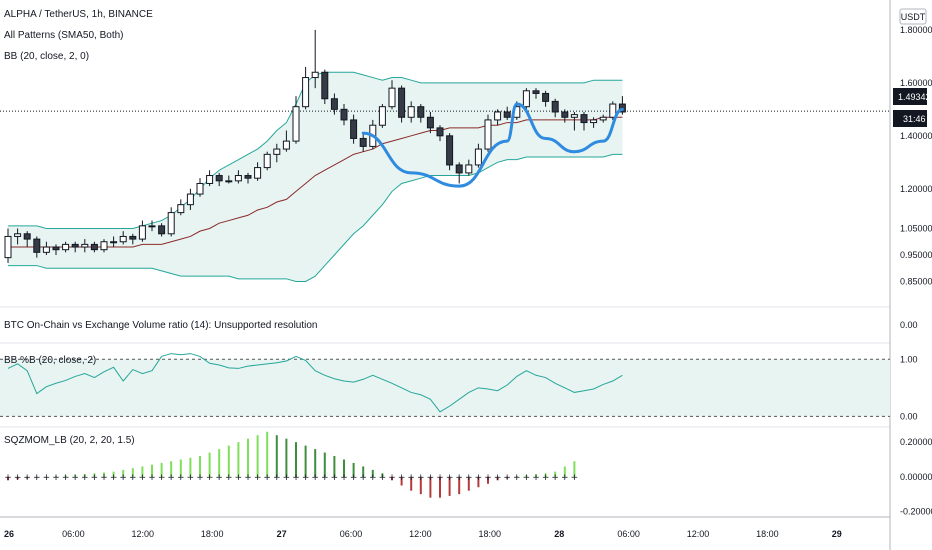 The width and height of the screenshot is (932, 550). I want to click on indicator-bb-label: BB (20, close, 2, 0), so click(46, 56).